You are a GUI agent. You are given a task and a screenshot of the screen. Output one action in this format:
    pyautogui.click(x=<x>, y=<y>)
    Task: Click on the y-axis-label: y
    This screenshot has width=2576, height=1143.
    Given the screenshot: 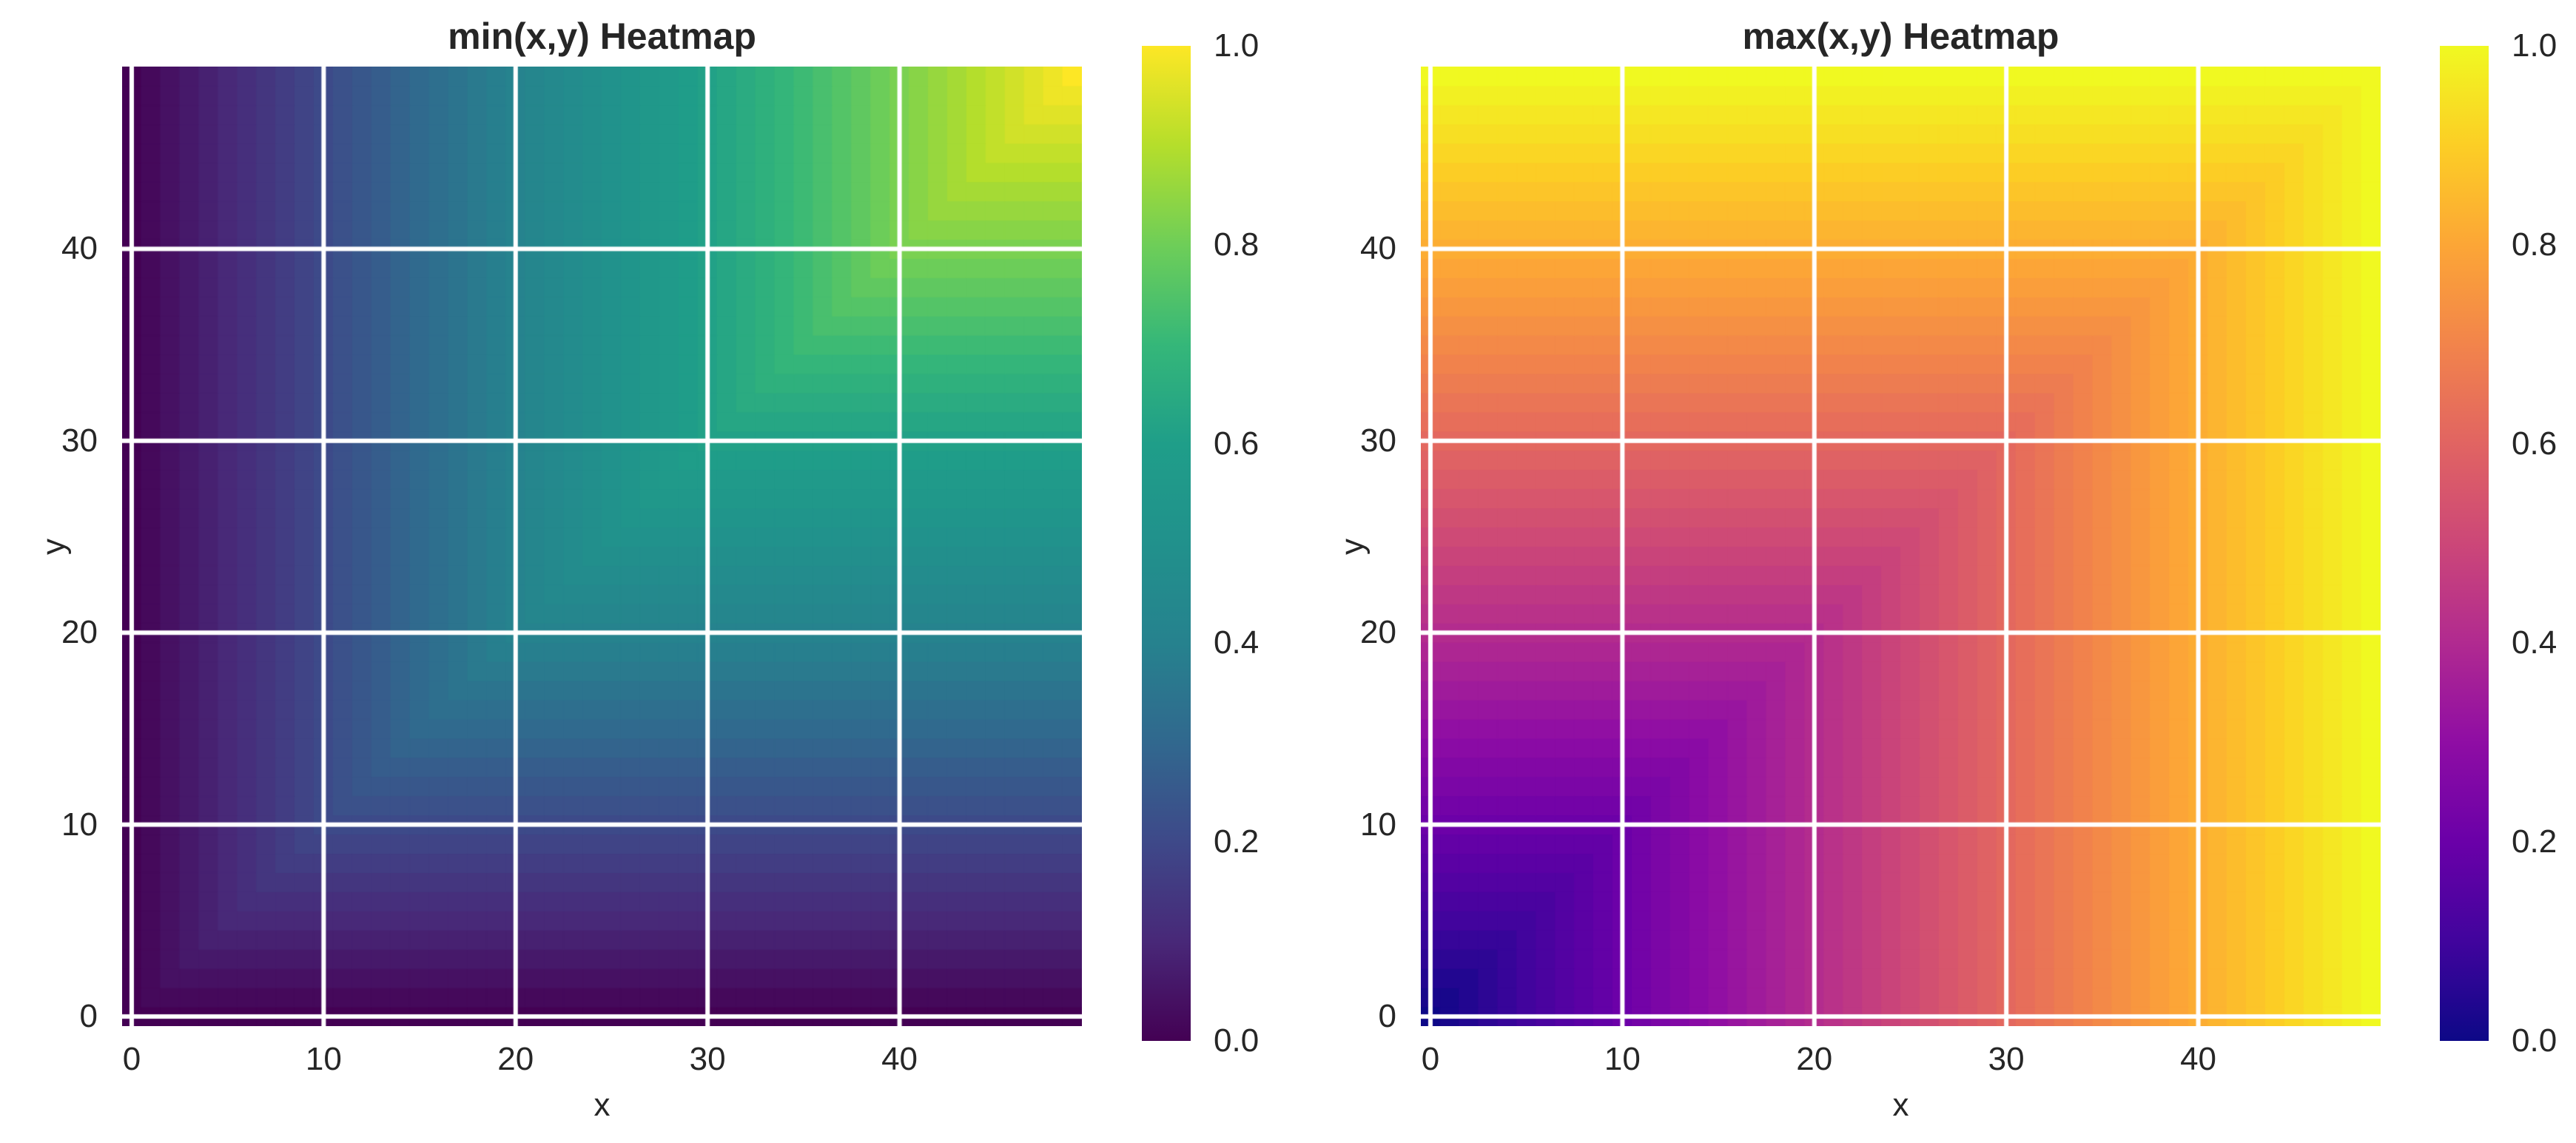 What is the action you would take?
    pyautogui.click(x=1352, y=546)
    